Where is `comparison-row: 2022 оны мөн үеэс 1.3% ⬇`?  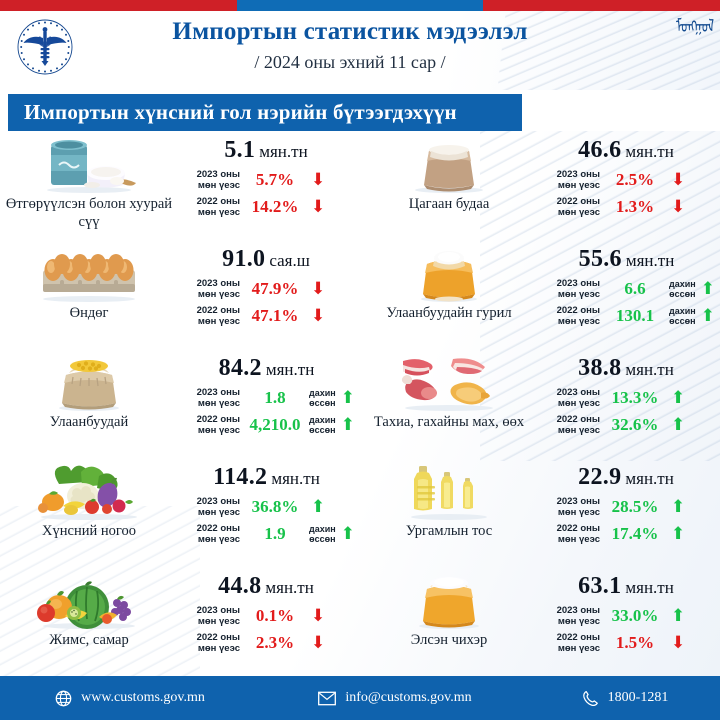
comparison-row: 2022 оны мөн үеэс 1.3% ⬇ is located at coordinates (626, 207).